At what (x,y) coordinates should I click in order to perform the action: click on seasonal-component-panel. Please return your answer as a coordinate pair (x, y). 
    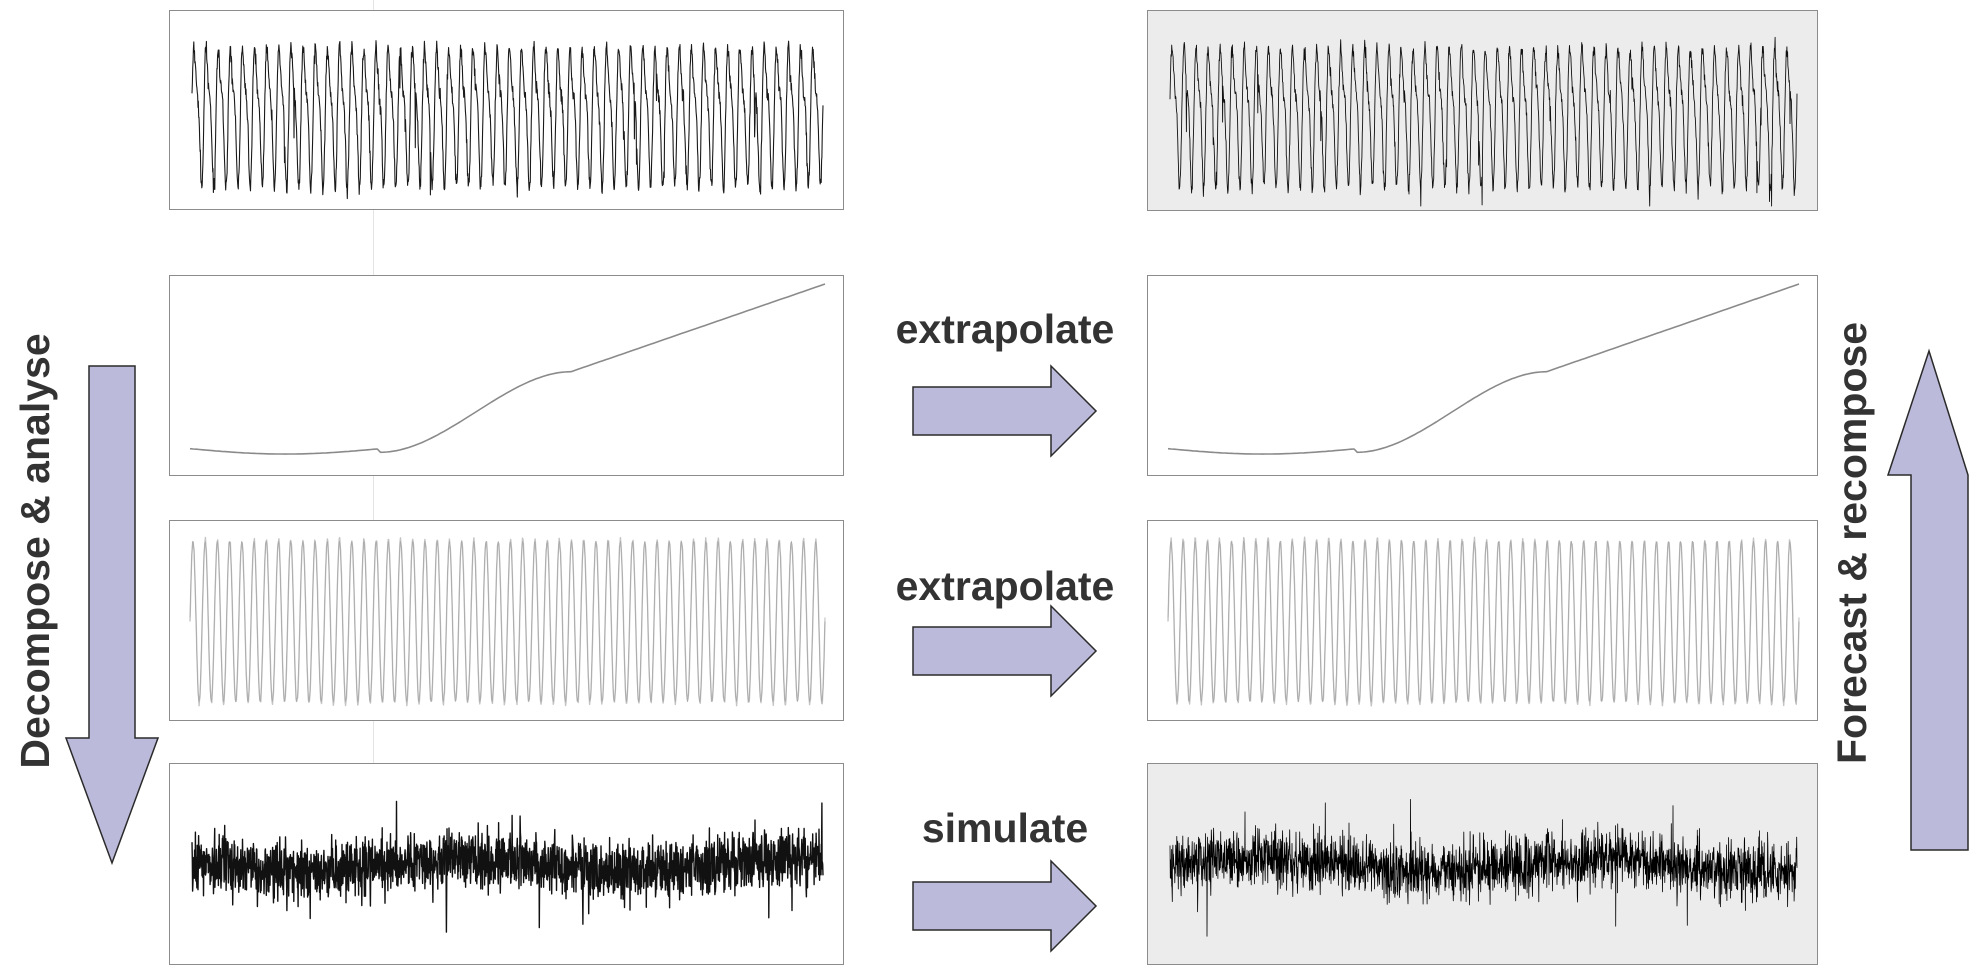
    Looking at the image, I should click on (506, 620).